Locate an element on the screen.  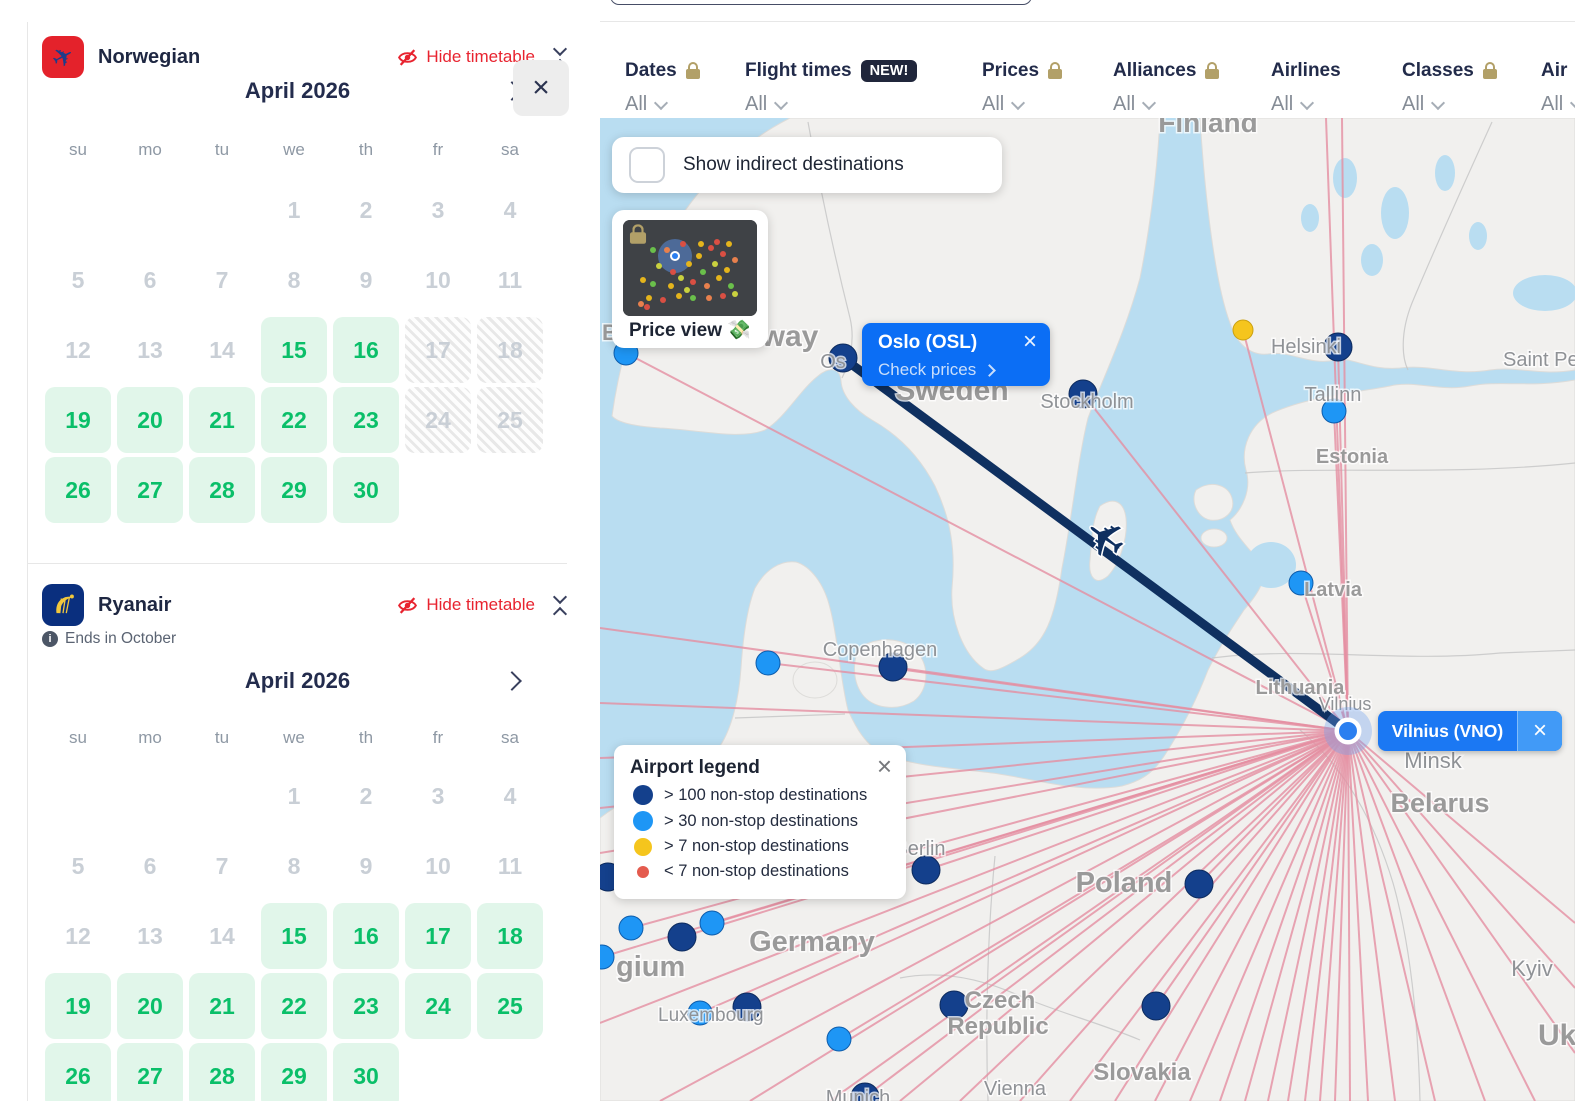
show-indirect-checkbox is located at coordinates (647, 165).